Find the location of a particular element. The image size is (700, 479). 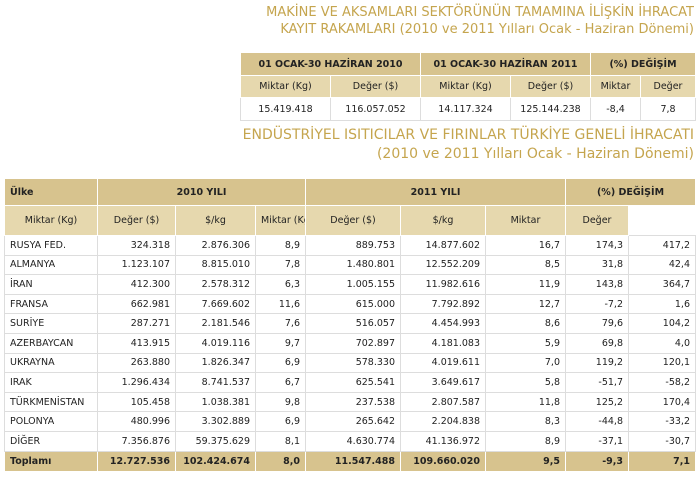

country-name: UKRAYNA is located at coordinates (51, 363).